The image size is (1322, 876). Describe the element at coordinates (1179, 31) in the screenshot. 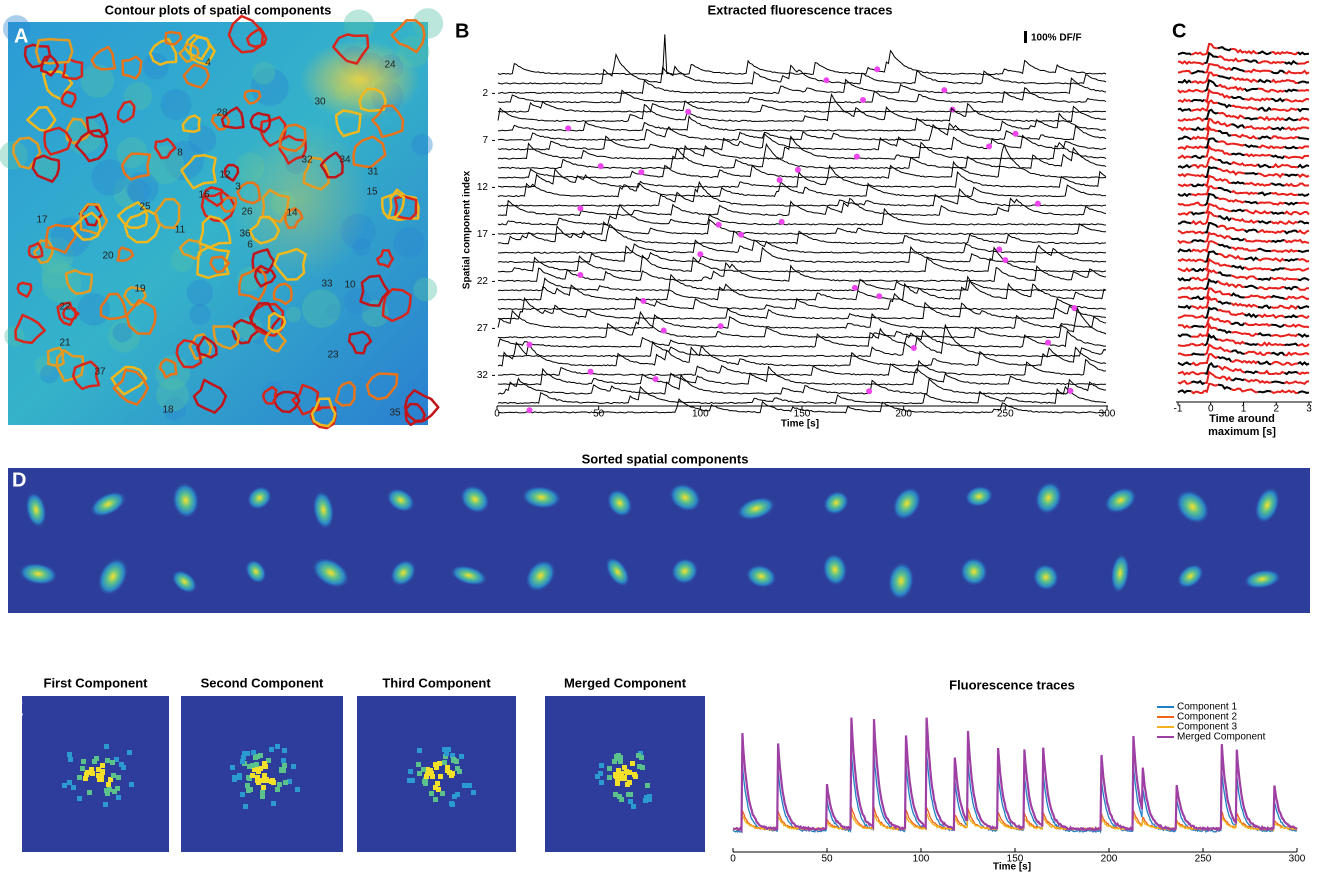

I see `panel-letter: C` at that location.